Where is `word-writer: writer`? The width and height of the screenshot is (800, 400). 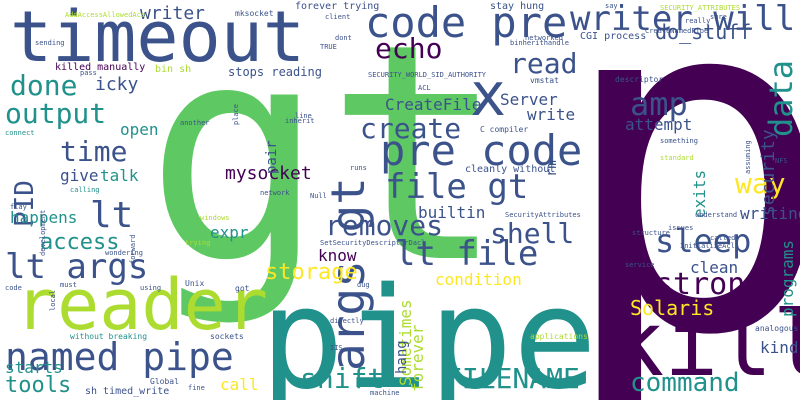 word-writer: writer is located at coordinates (173, 13).